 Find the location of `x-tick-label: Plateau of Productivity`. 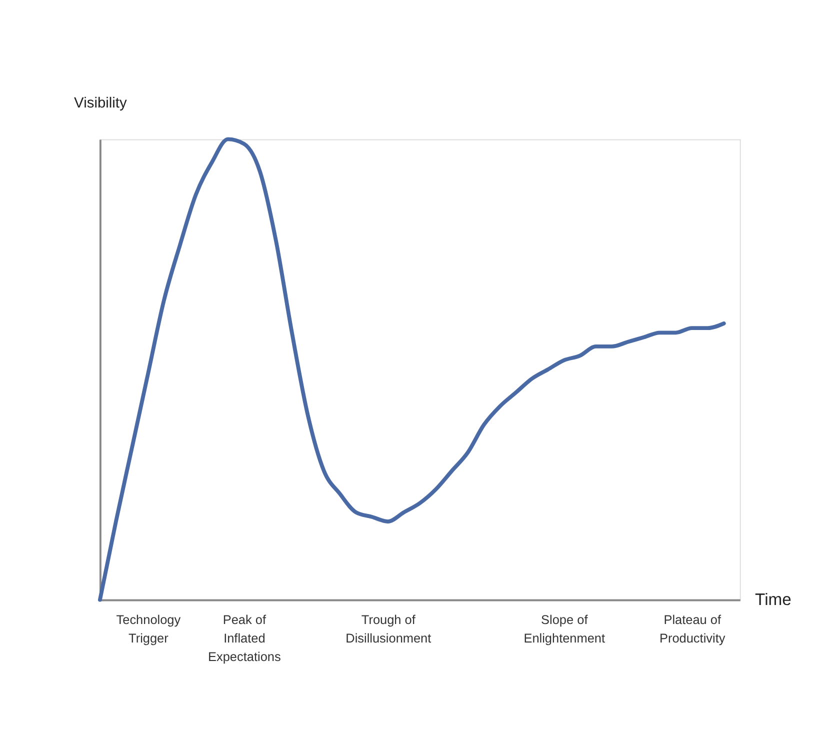

x-tick-label: Plateau of Productivity is located at coordinates (692, 629).